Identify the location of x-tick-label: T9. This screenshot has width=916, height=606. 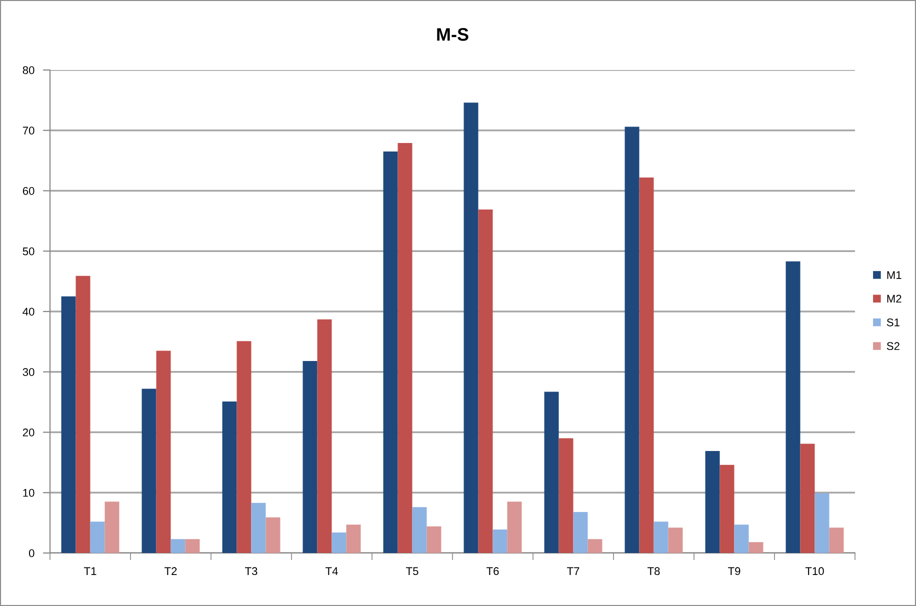
(734, 571).